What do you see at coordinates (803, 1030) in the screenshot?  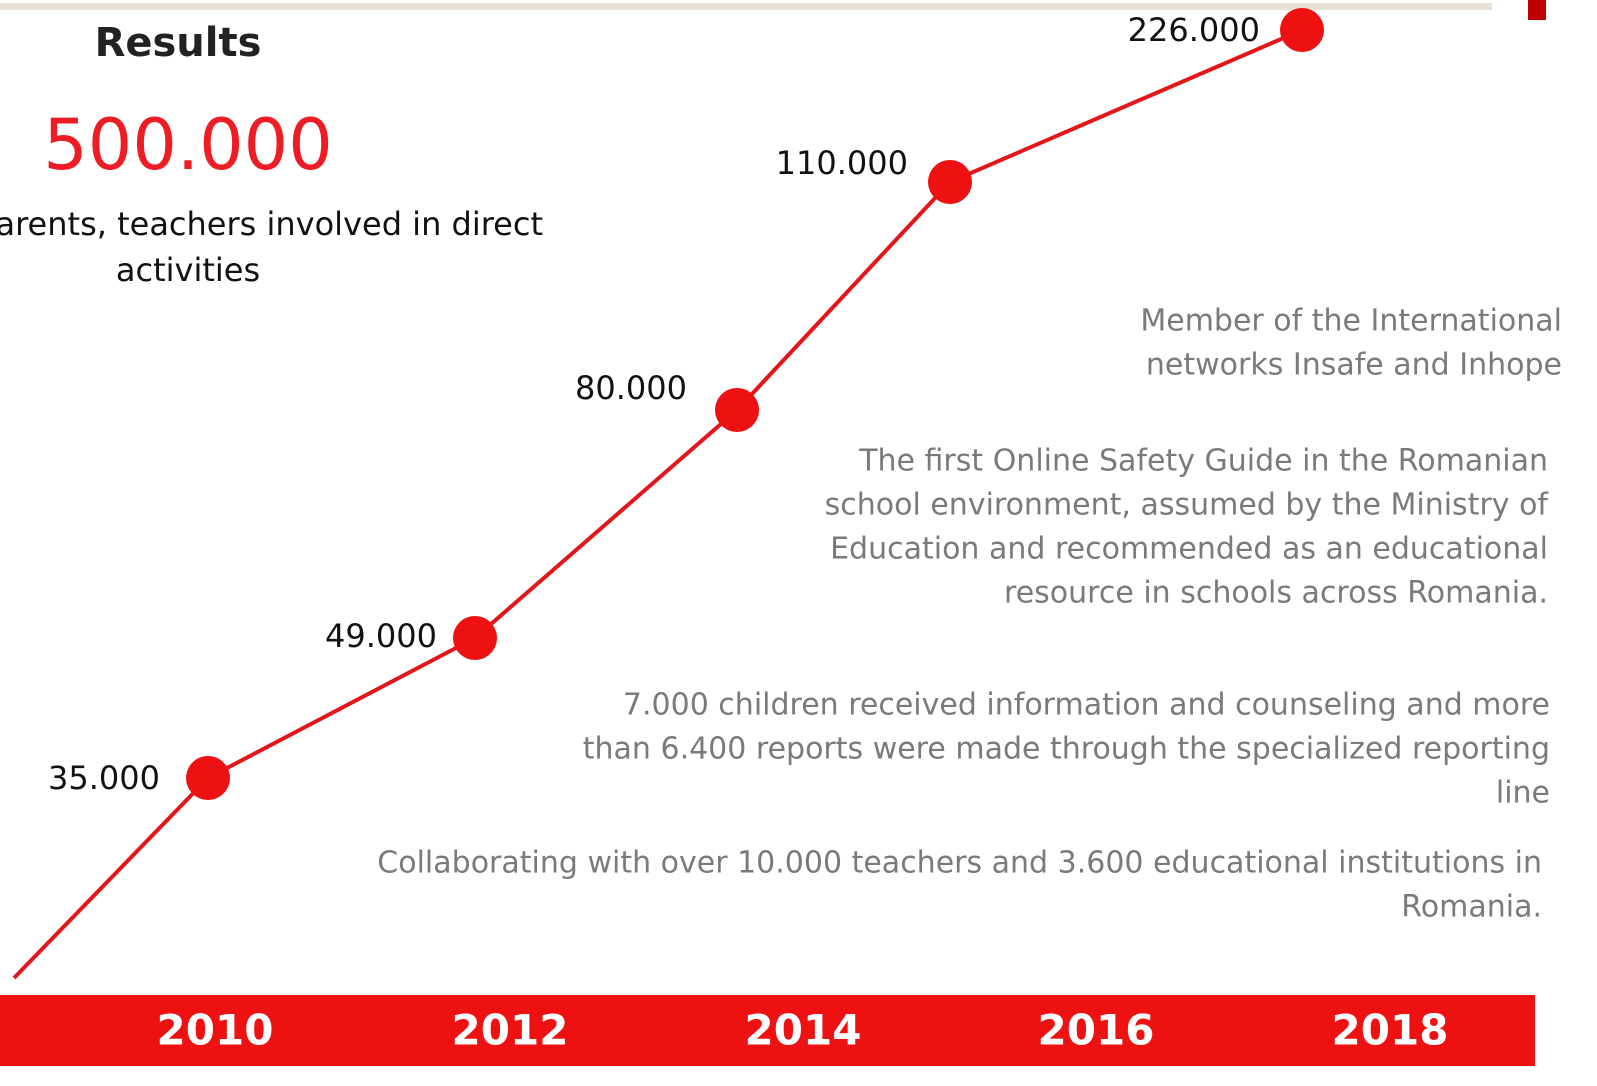 I see `year-label: 2014` at bounding box center [803, 1030].